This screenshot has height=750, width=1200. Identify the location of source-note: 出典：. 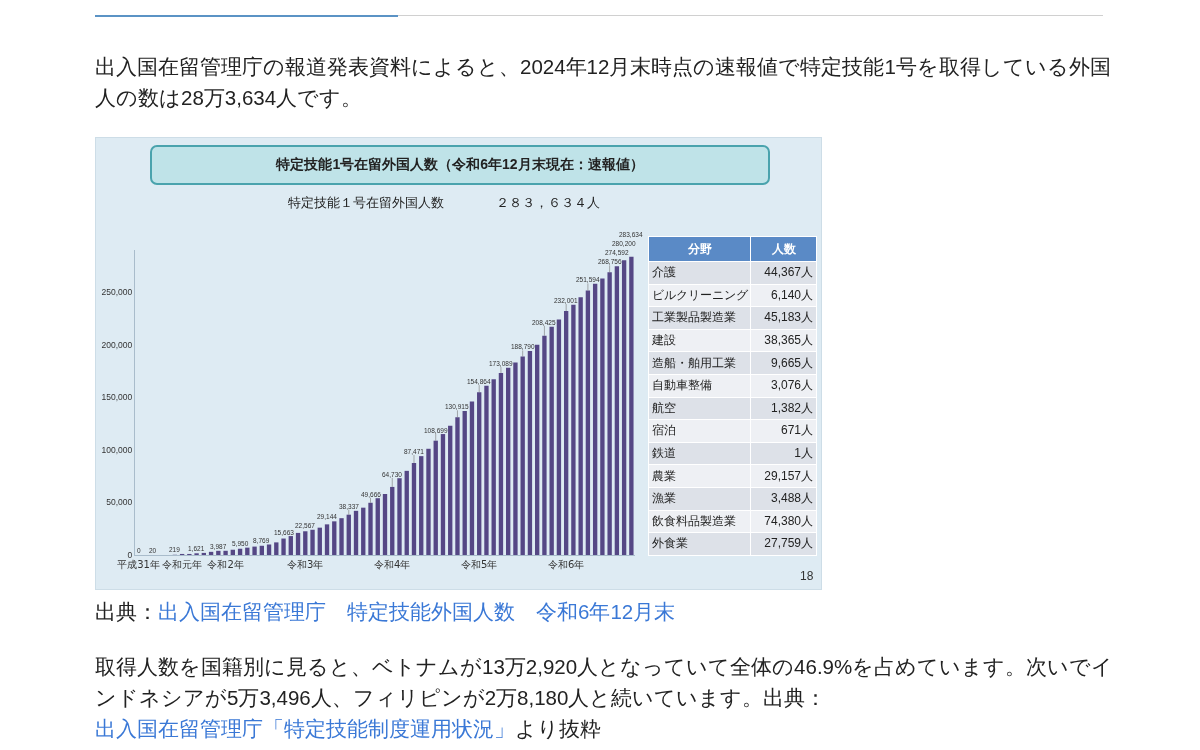
(126, 612).